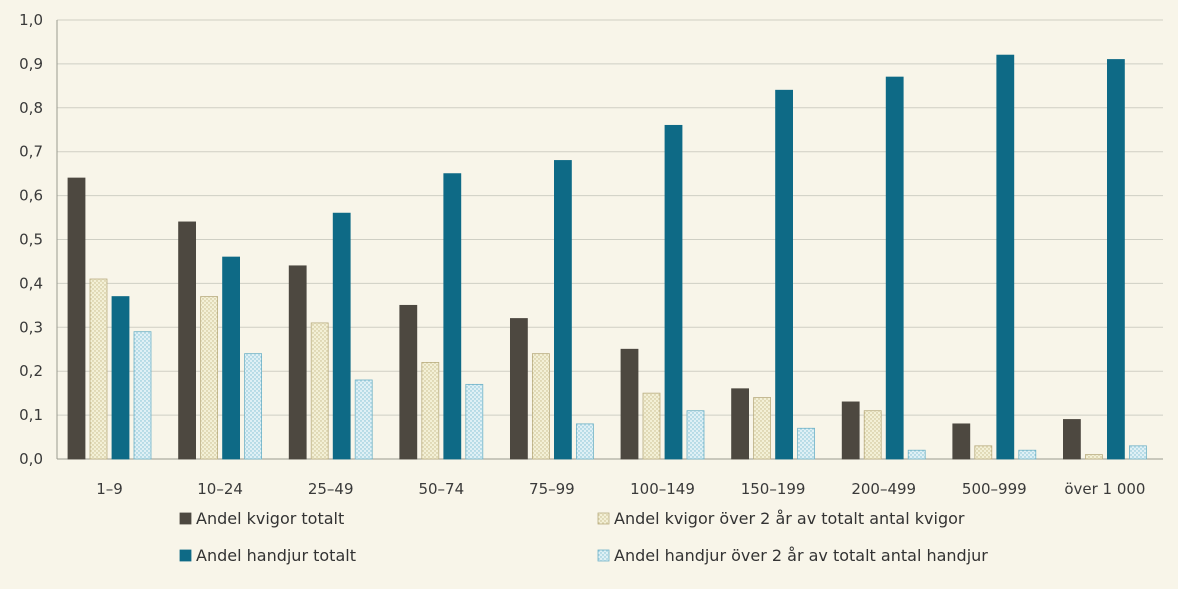  Describe the element at coordinates (220, 489) in the screenshot. I see `x-tick-label: 10–24` at that location.